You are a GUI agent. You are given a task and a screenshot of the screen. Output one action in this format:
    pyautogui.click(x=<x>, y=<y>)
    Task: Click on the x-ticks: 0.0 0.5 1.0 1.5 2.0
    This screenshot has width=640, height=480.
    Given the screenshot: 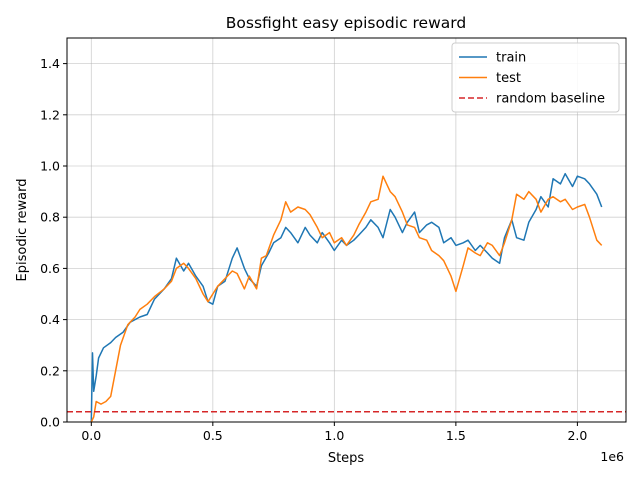 What is the action you would take?
    pyautogui.click(x=334, y=432)
    